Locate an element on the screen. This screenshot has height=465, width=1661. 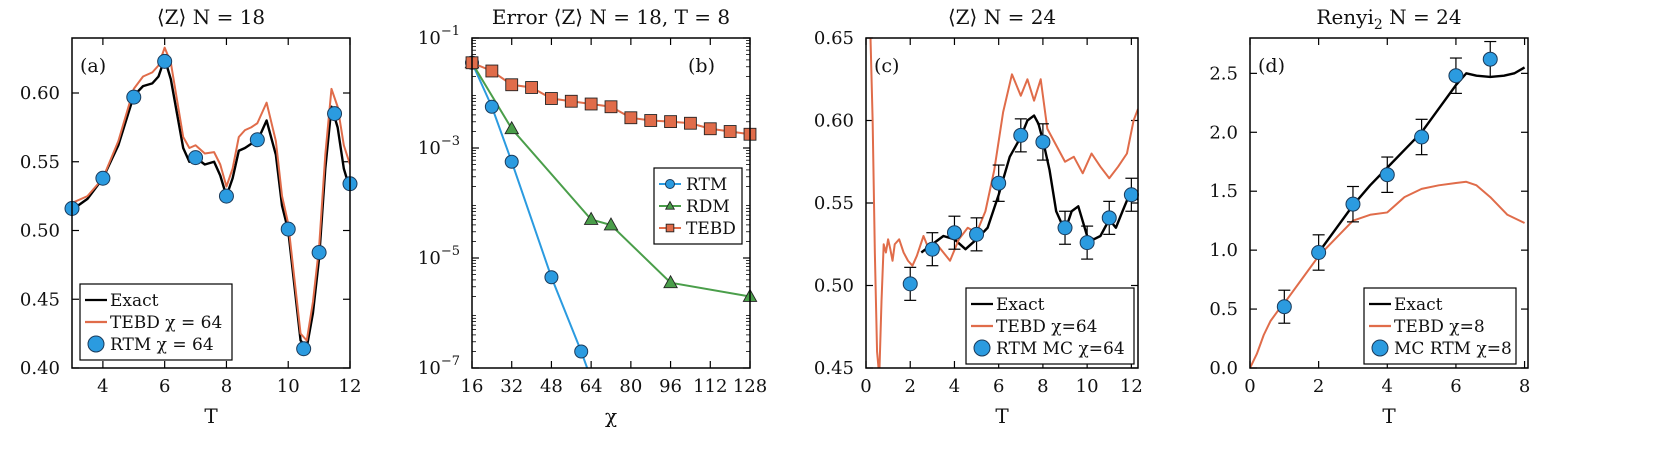
y-tick-label: 1.0 is located at coordinates (1223, 250).